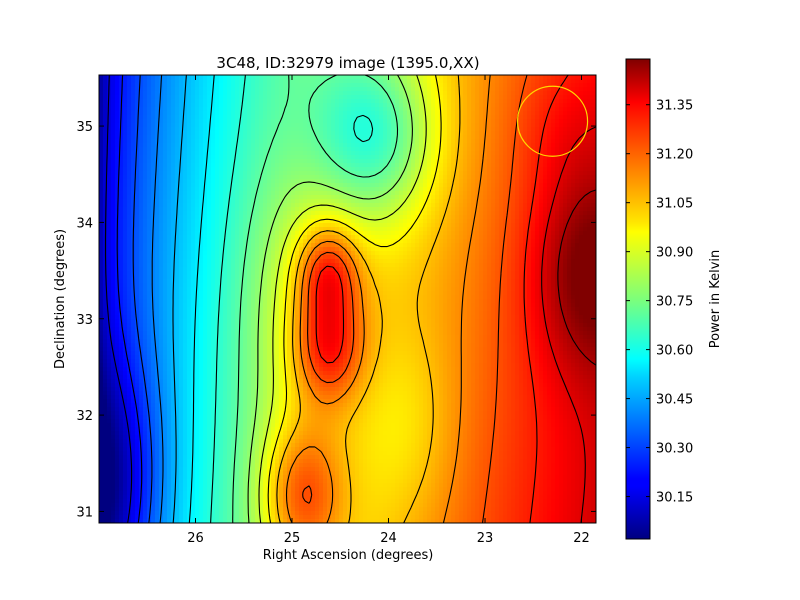 The height and width of the screenshot is (600, 800). What do you see at coordinates (388, 538) in the screenshot?
I see `x-tick-label: 24` at bounding box center [388, 538].